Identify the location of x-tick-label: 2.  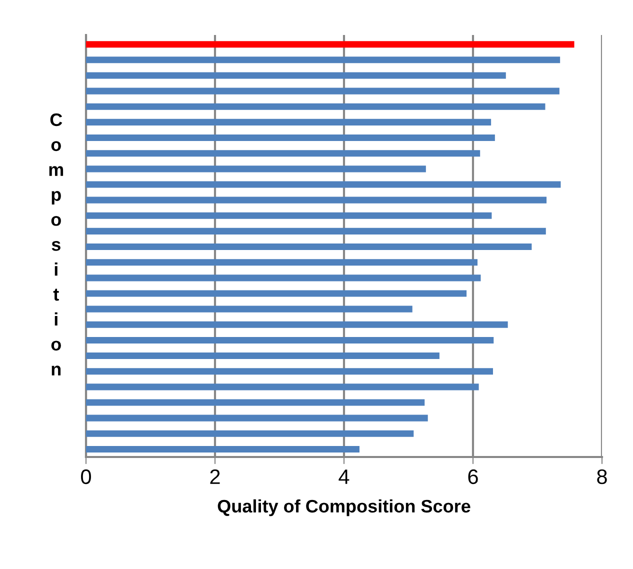
(215, 476).